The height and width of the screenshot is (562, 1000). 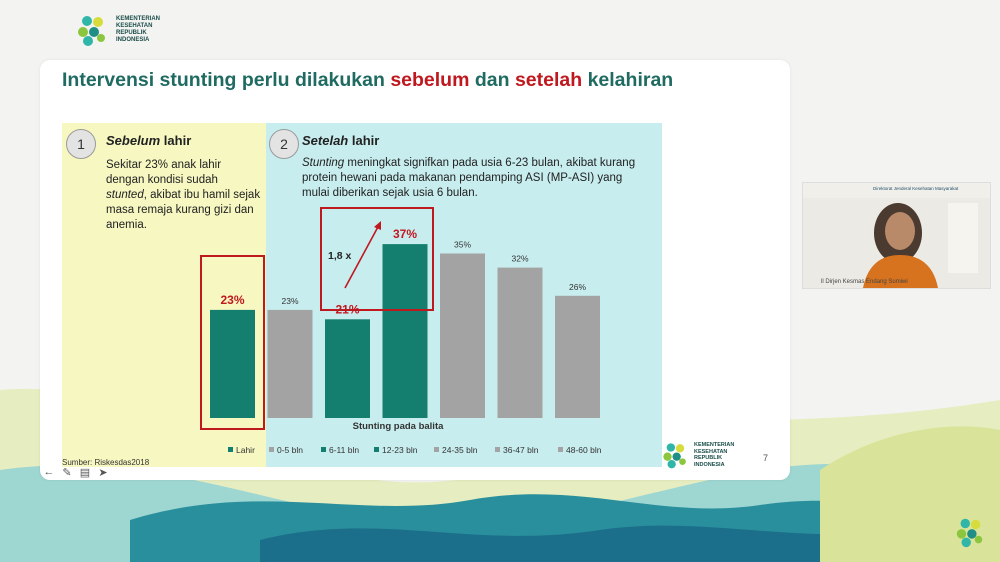 I want to click on ministry-logo: KEMENTERIAN KESEHATAN REPUBLIK INDONESIA, so click(x=125, y=30).